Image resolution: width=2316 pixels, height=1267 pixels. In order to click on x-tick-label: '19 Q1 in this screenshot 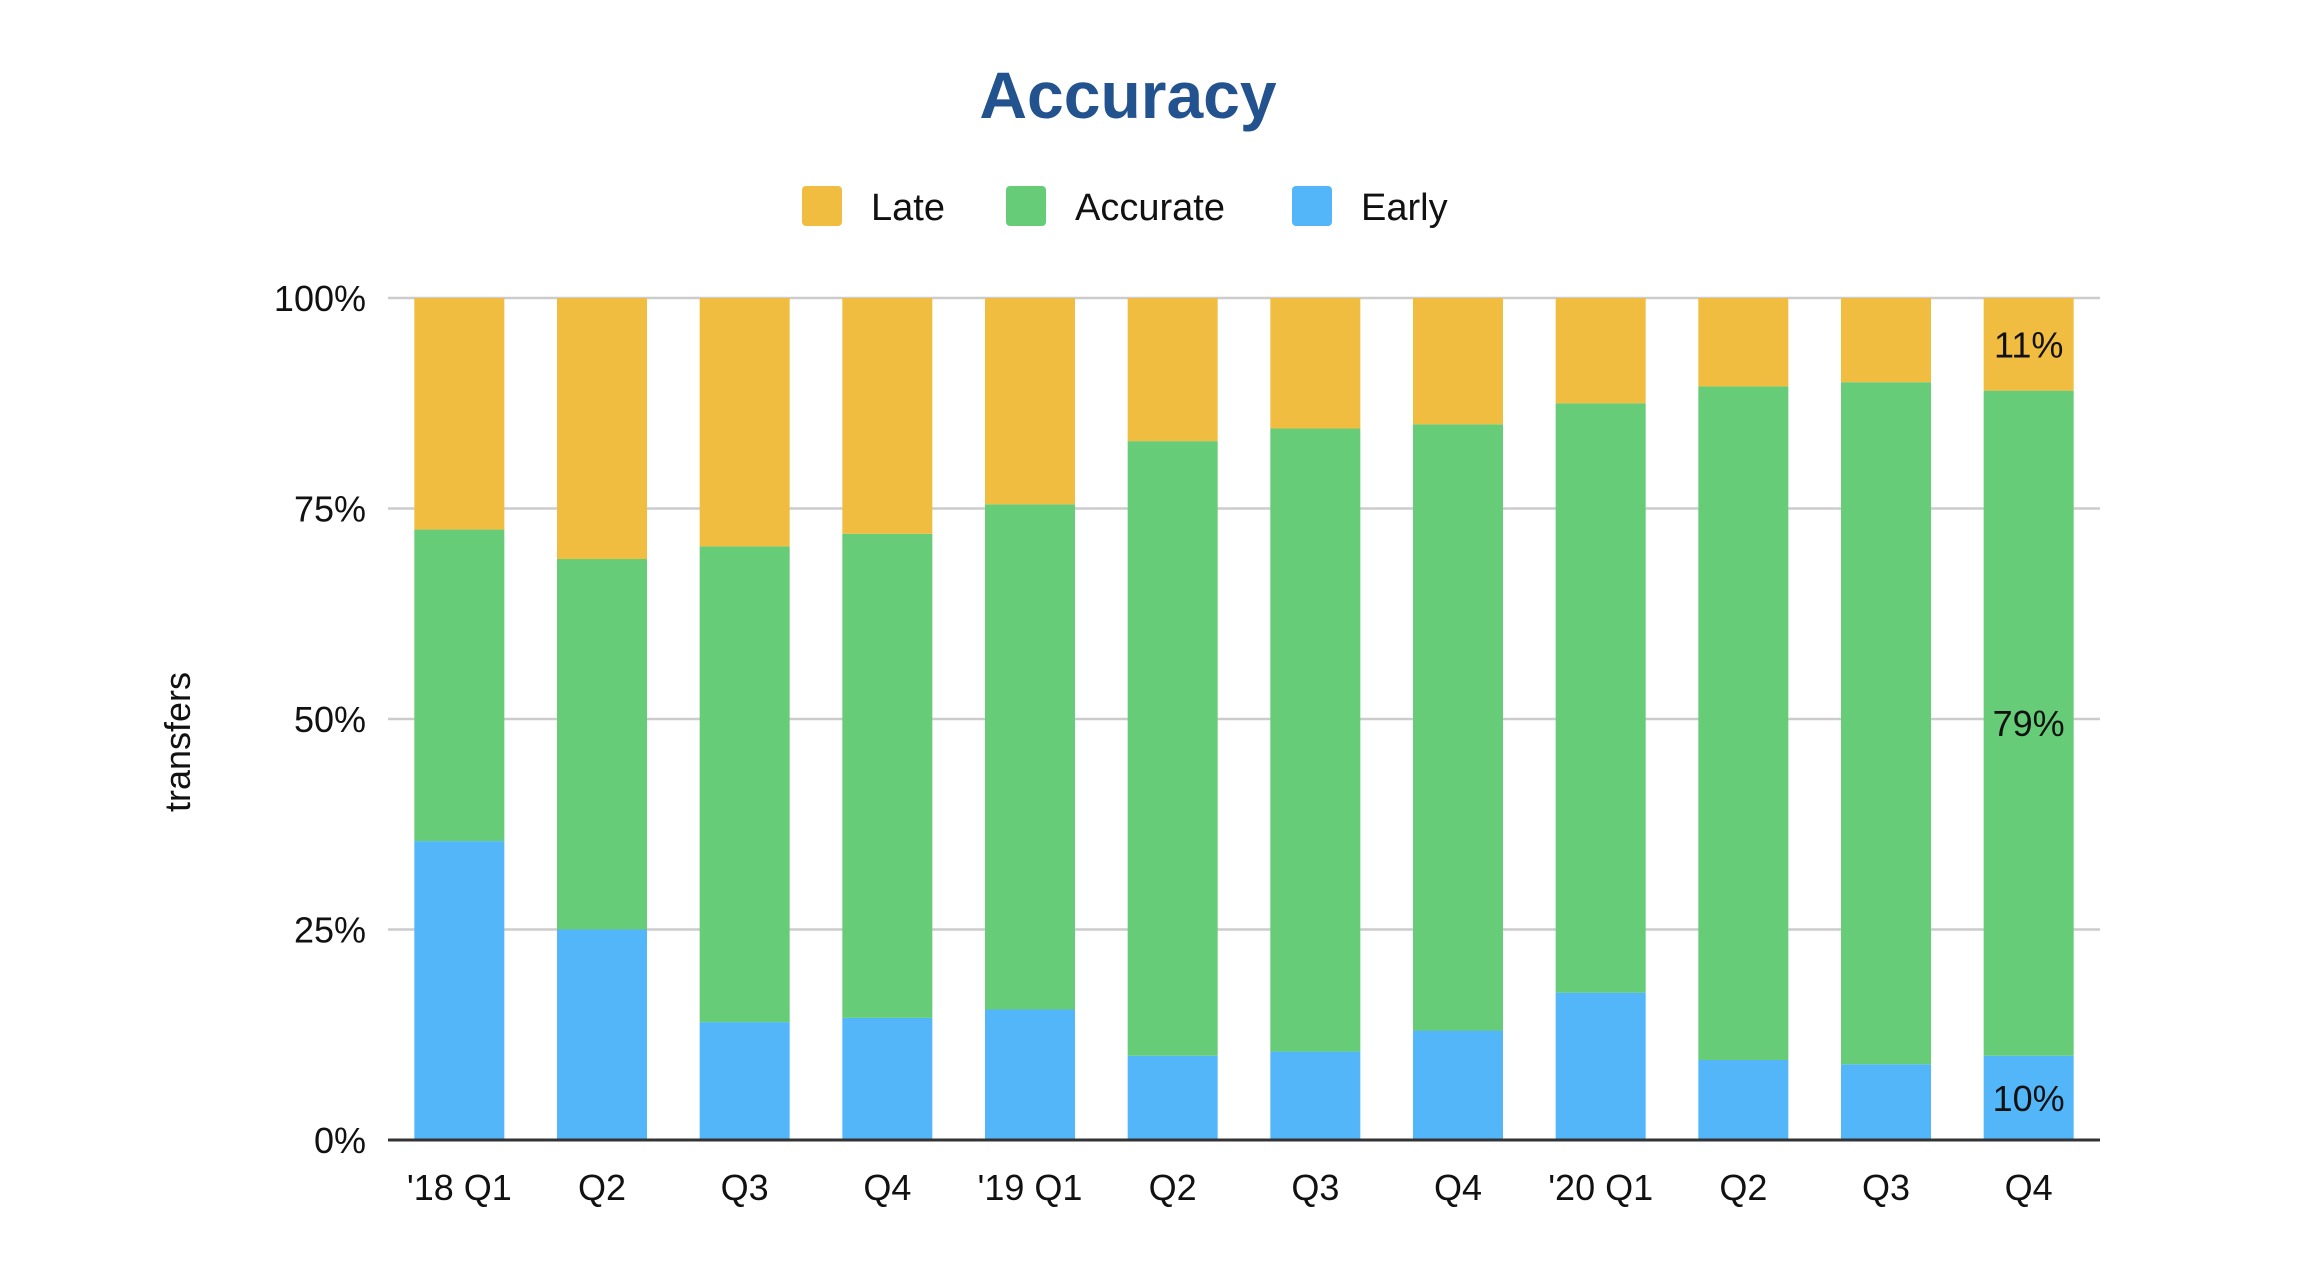, I will do `click(1030, 1187)`.